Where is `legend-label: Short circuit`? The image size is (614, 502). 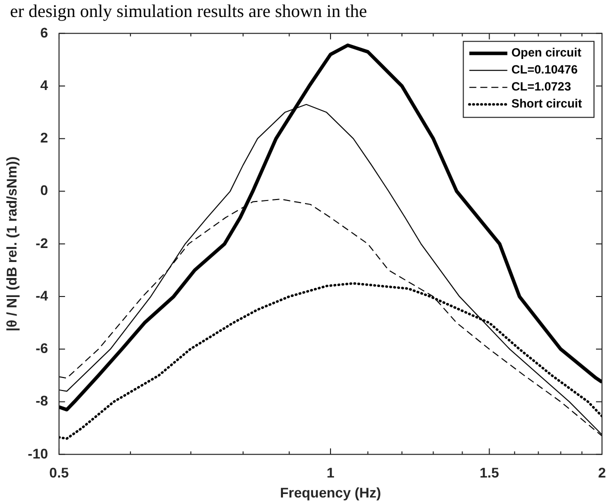
legend-label: Short circuit is located at coordinates (546, 103).